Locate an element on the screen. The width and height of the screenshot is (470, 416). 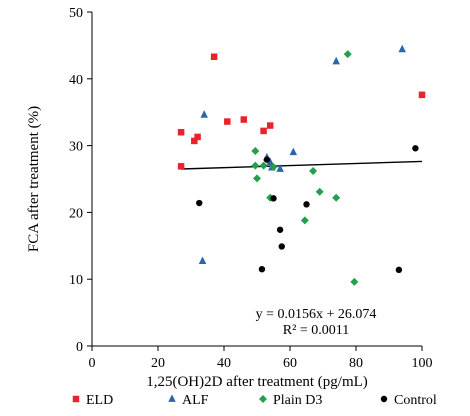
x-tick-label: 80 is located at coordinates (356, 363).